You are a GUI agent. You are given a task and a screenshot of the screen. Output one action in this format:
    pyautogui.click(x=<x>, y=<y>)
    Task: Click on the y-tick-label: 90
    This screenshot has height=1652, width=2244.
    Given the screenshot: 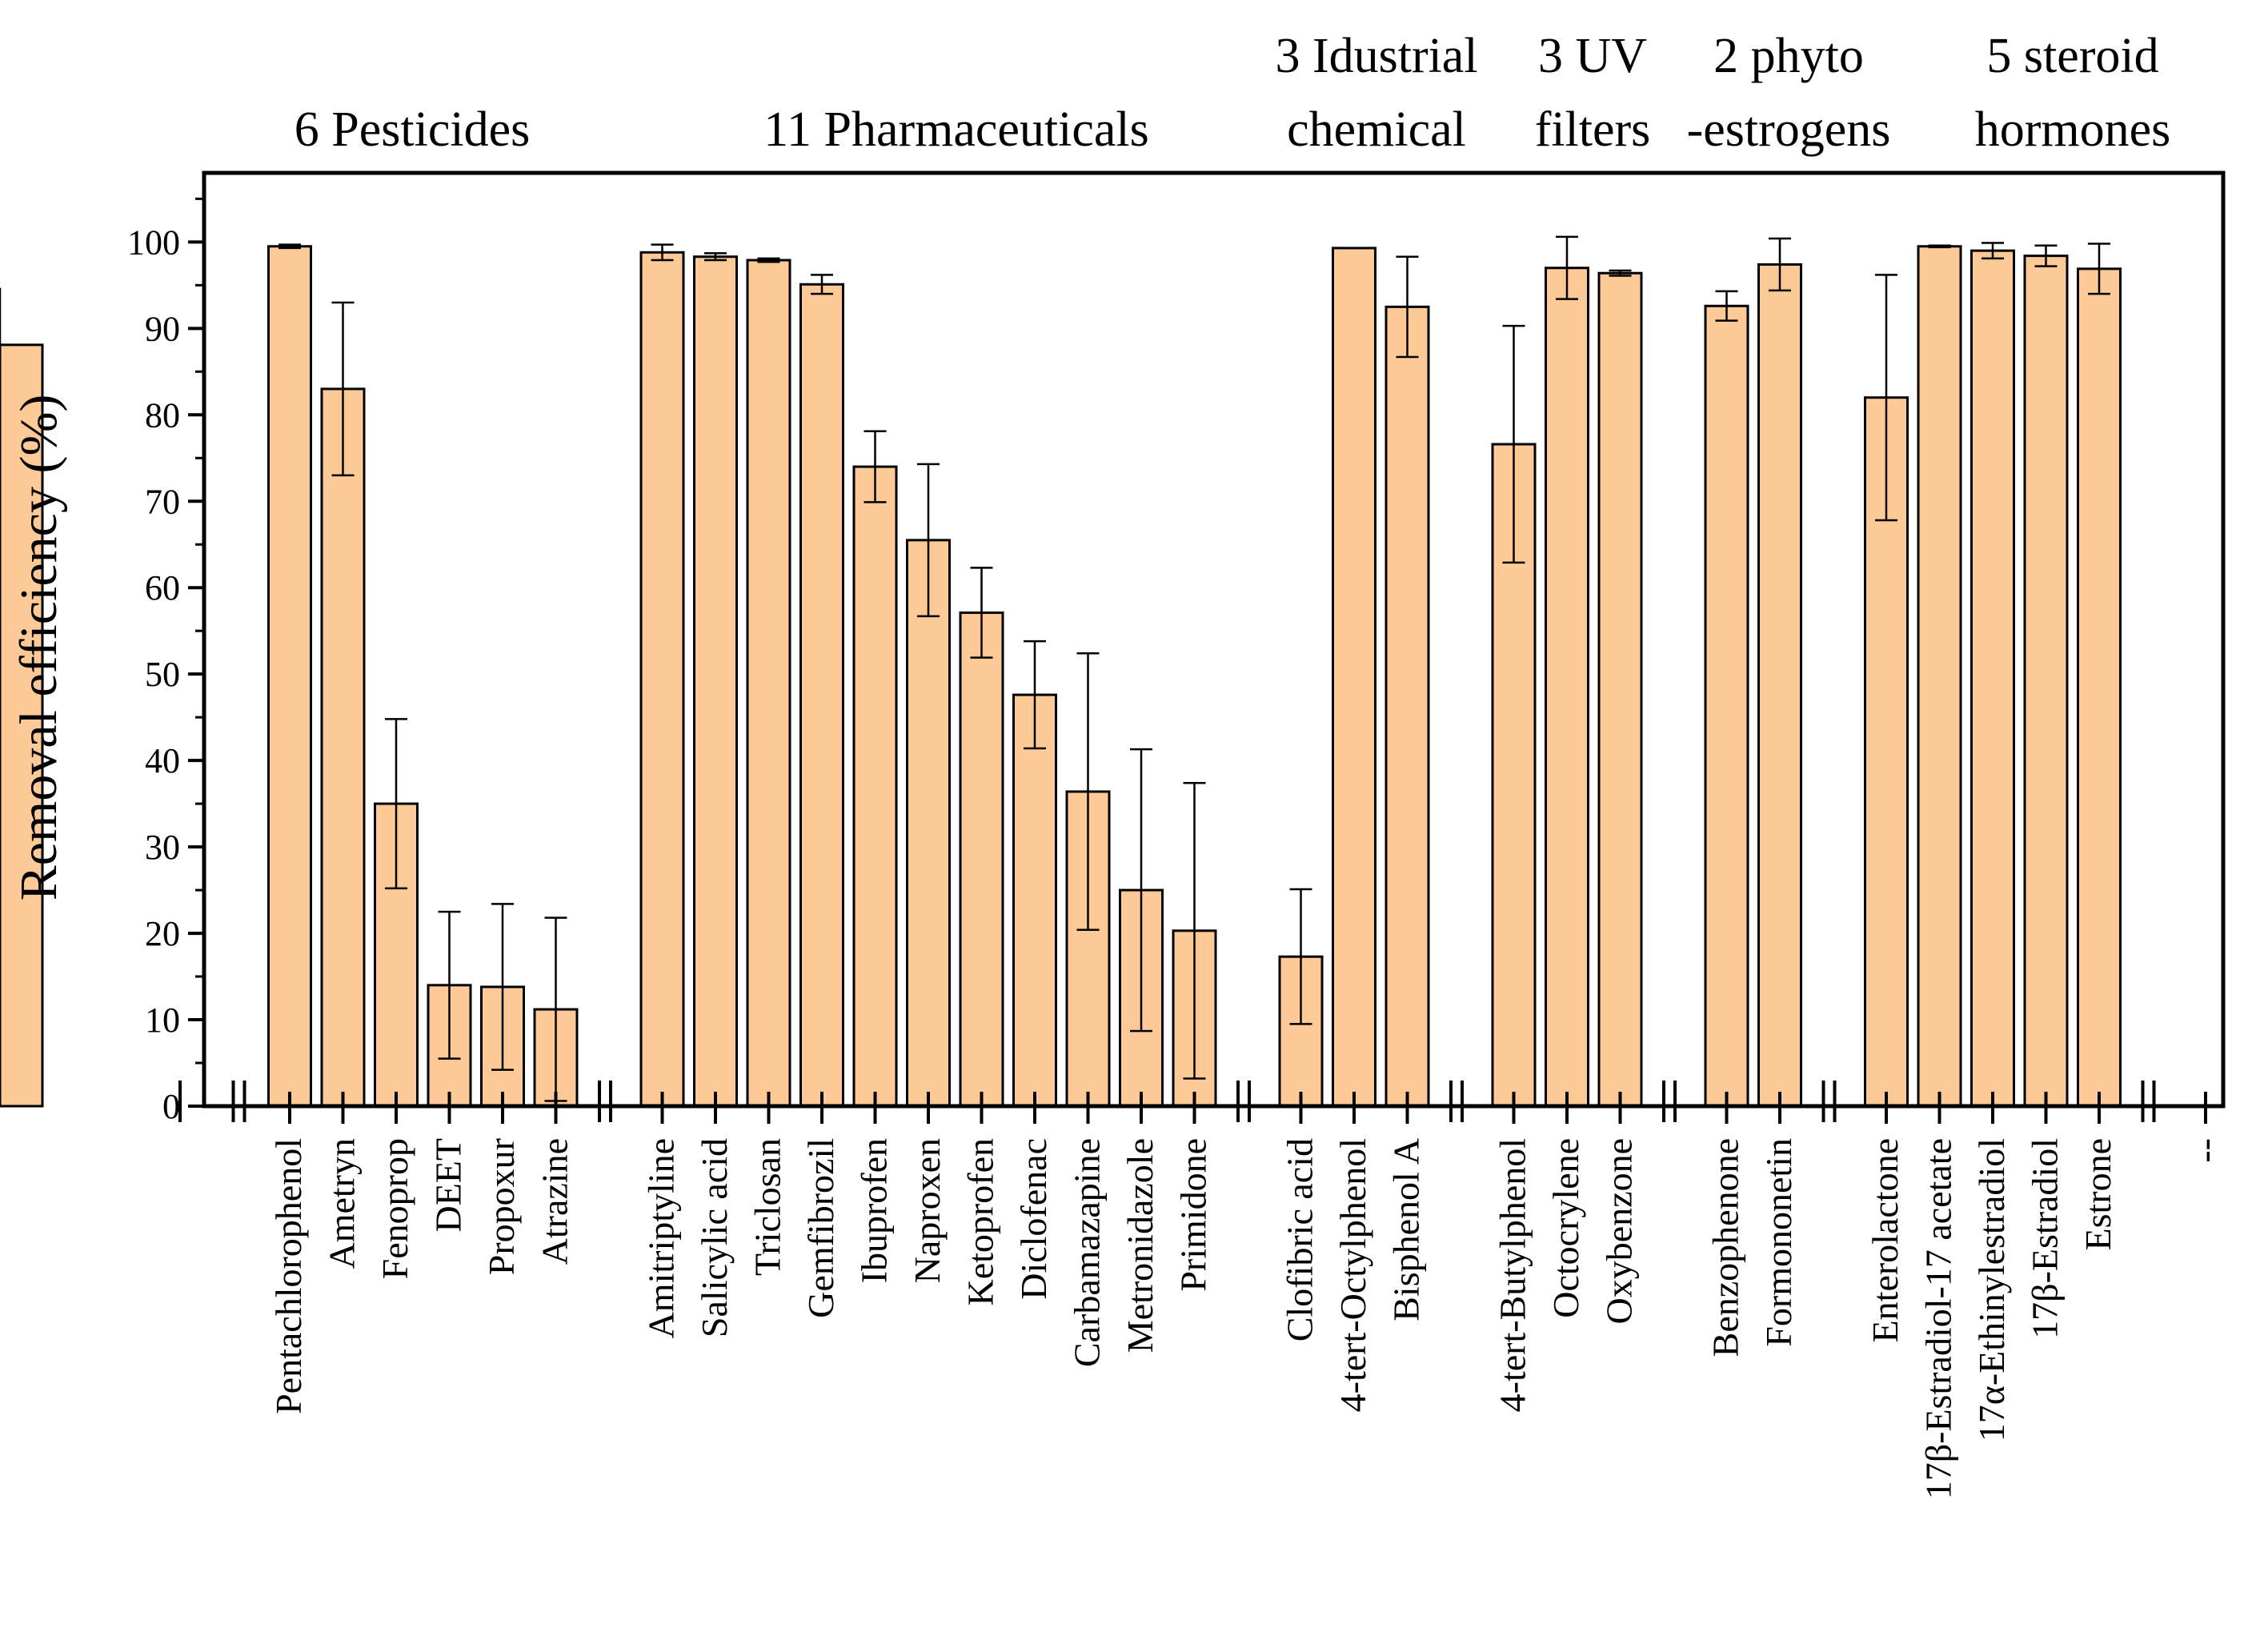 What is the action you would take?
    pyautogui.click(x=162, y=328)
    